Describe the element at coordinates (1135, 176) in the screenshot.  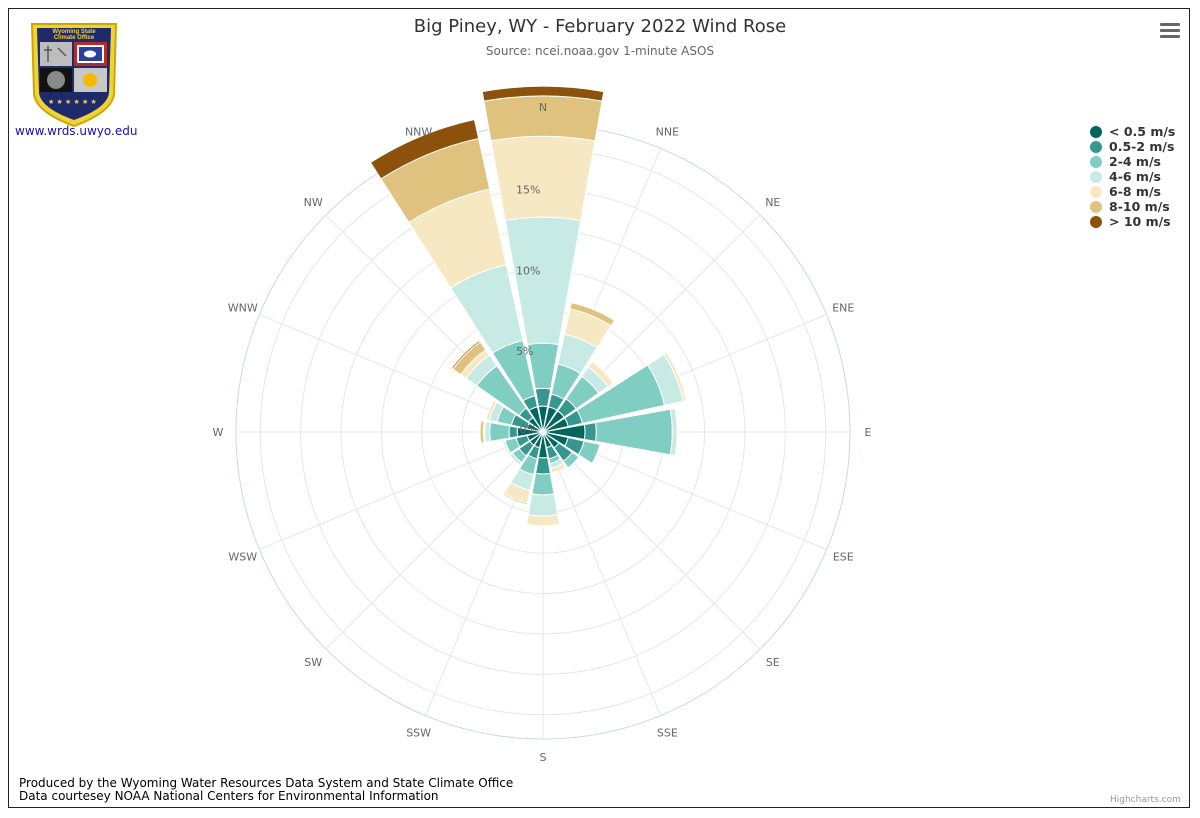
I see `legend-label: 4-6 m/s` at that location.